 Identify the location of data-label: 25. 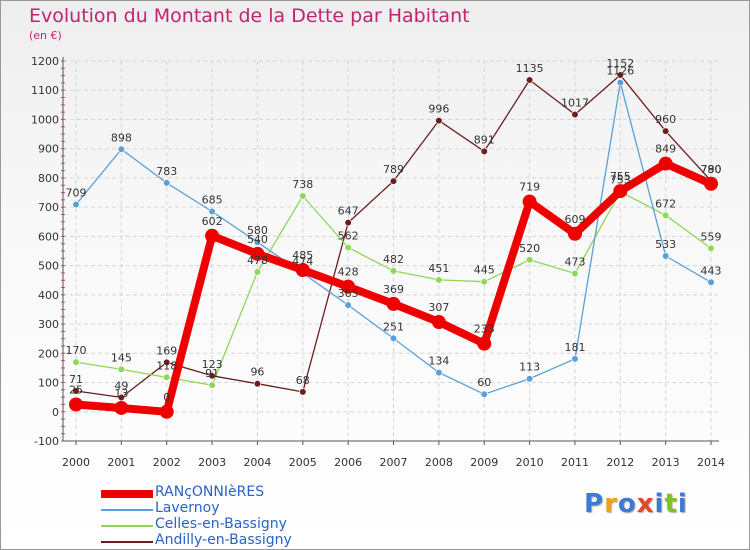
(76, 389).